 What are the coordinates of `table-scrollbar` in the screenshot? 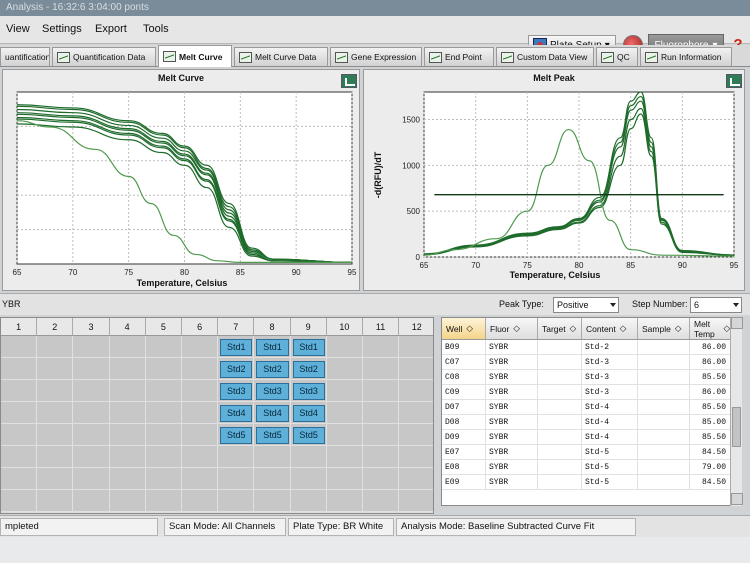 It's located at (736, 411).